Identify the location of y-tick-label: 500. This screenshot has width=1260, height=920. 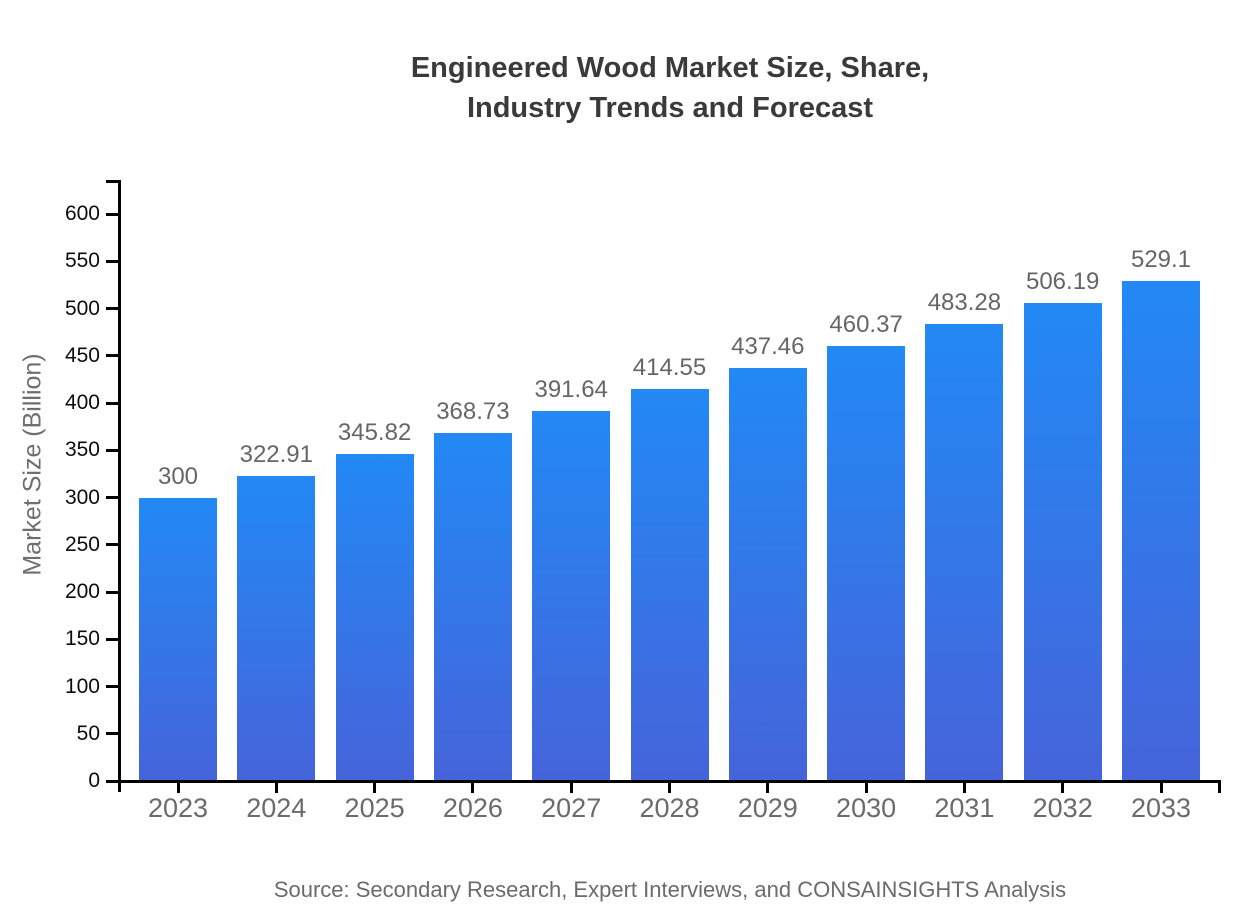
(82, 308).